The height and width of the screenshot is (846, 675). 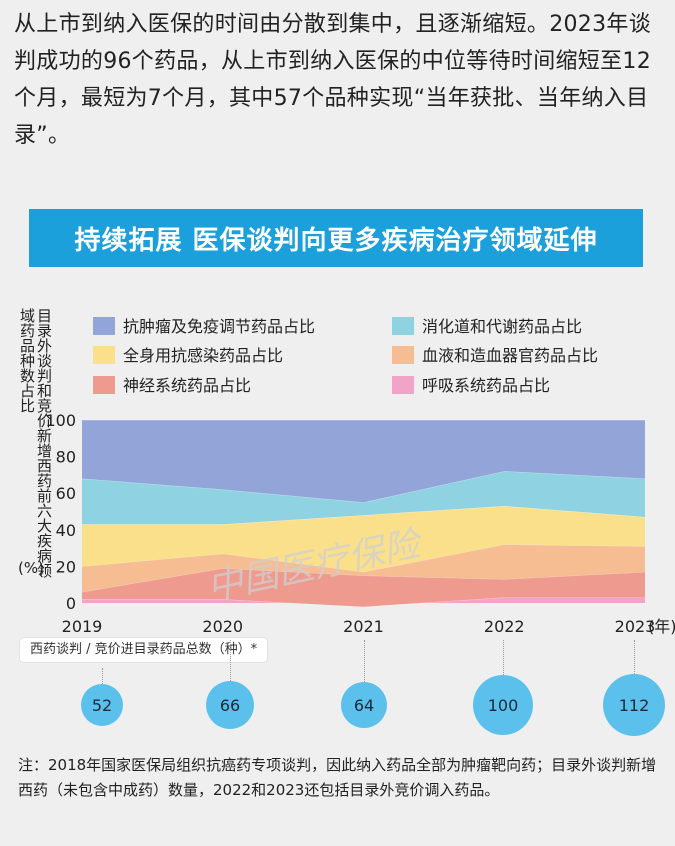 I want to click on legend-label: 呼吸系统药品占比, so click(x=486, y=385).